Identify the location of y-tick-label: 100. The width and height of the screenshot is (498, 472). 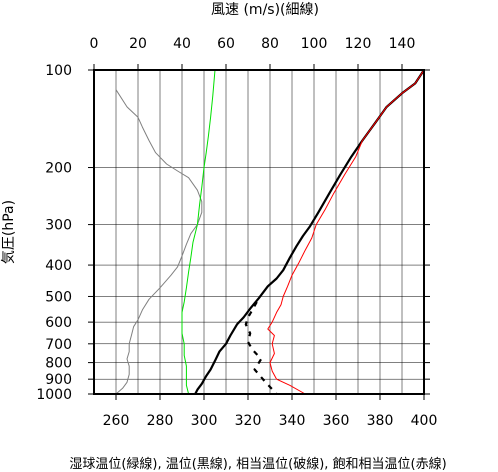
(58, 71).